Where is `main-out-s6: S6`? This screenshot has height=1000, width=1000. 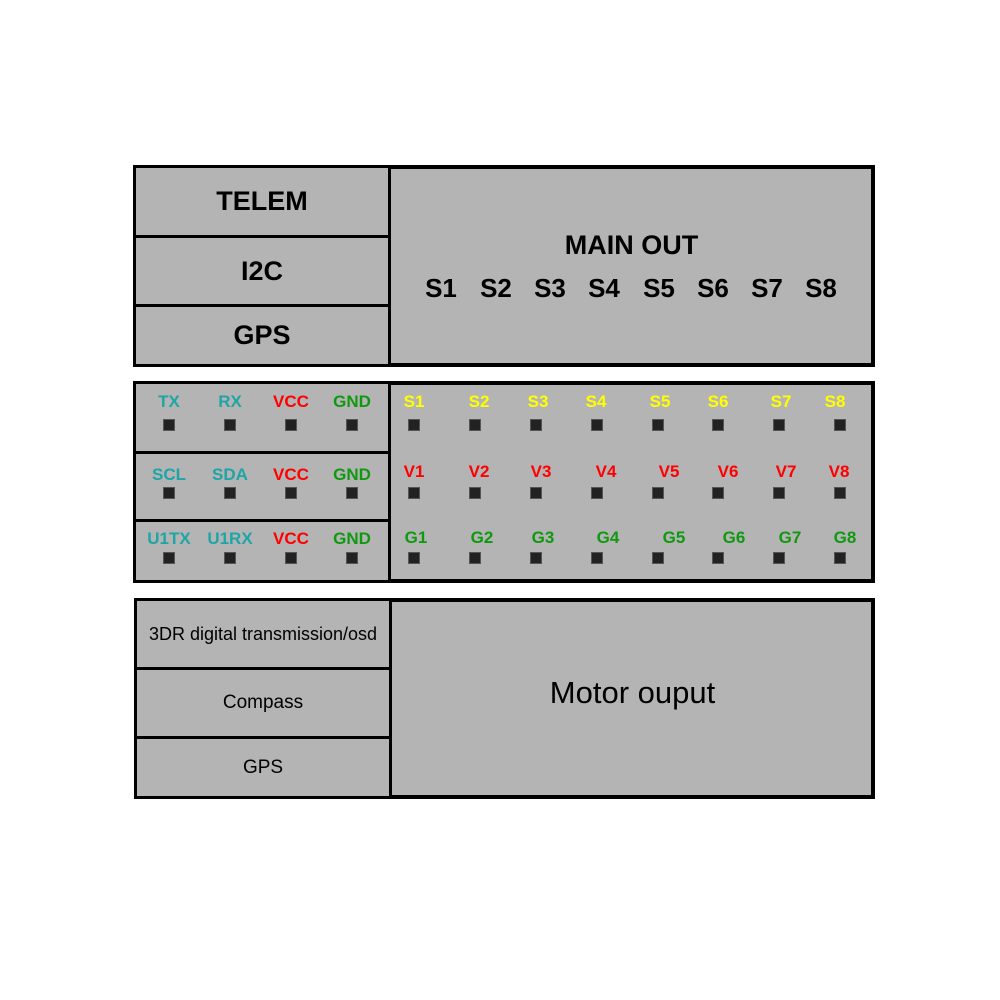 main-out-s6: S6 is located at coordinates (713, 288).